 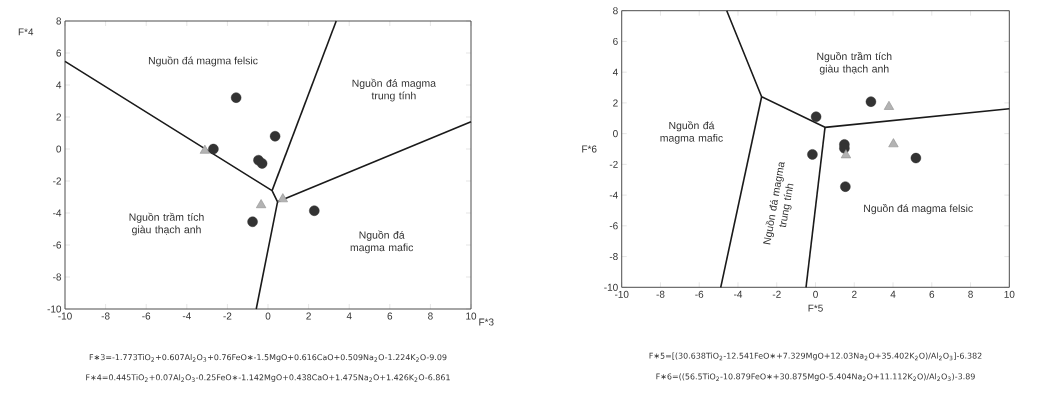 I want to click on x-axis-title: F*5, so click(x=815, y=308).